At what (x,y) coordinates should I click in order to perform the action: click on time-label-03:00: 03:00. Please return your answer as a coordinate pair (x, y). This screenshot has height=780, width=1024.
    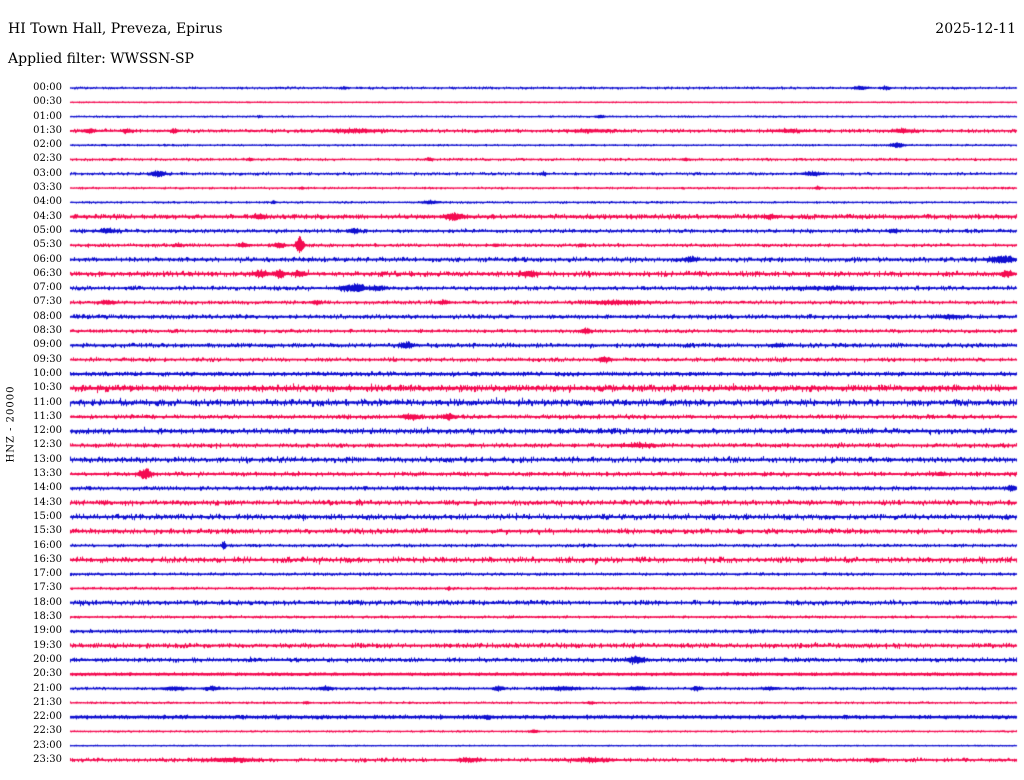
    Looking at the image, I should click on (47, 173).